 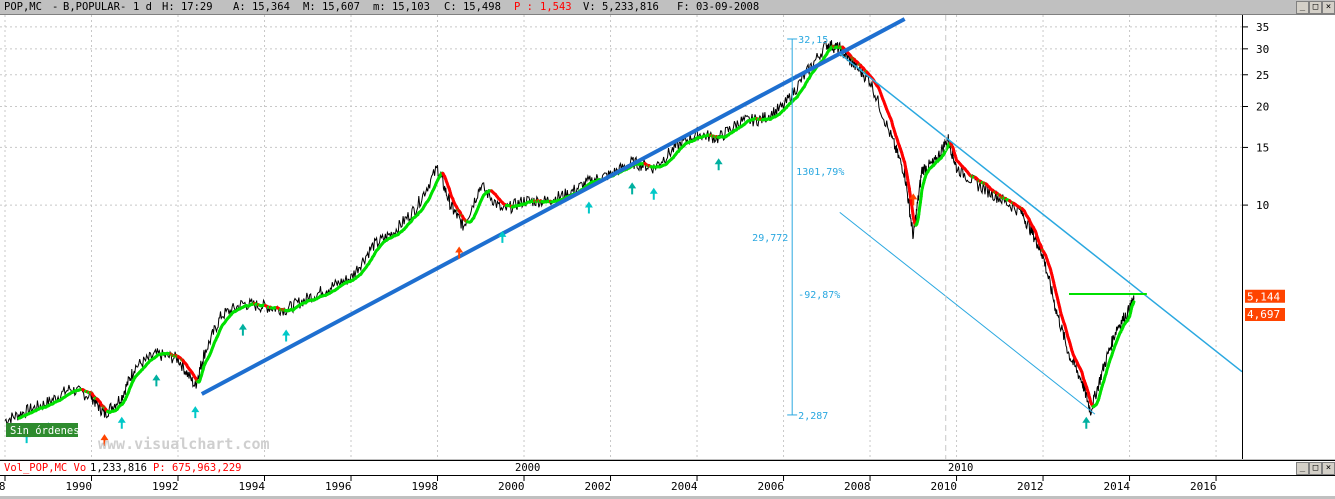 What do you see at coordinates (1262, 27) in the screenshot?
I see `y-tick-label: 35` at bounding box center [1262, 27].